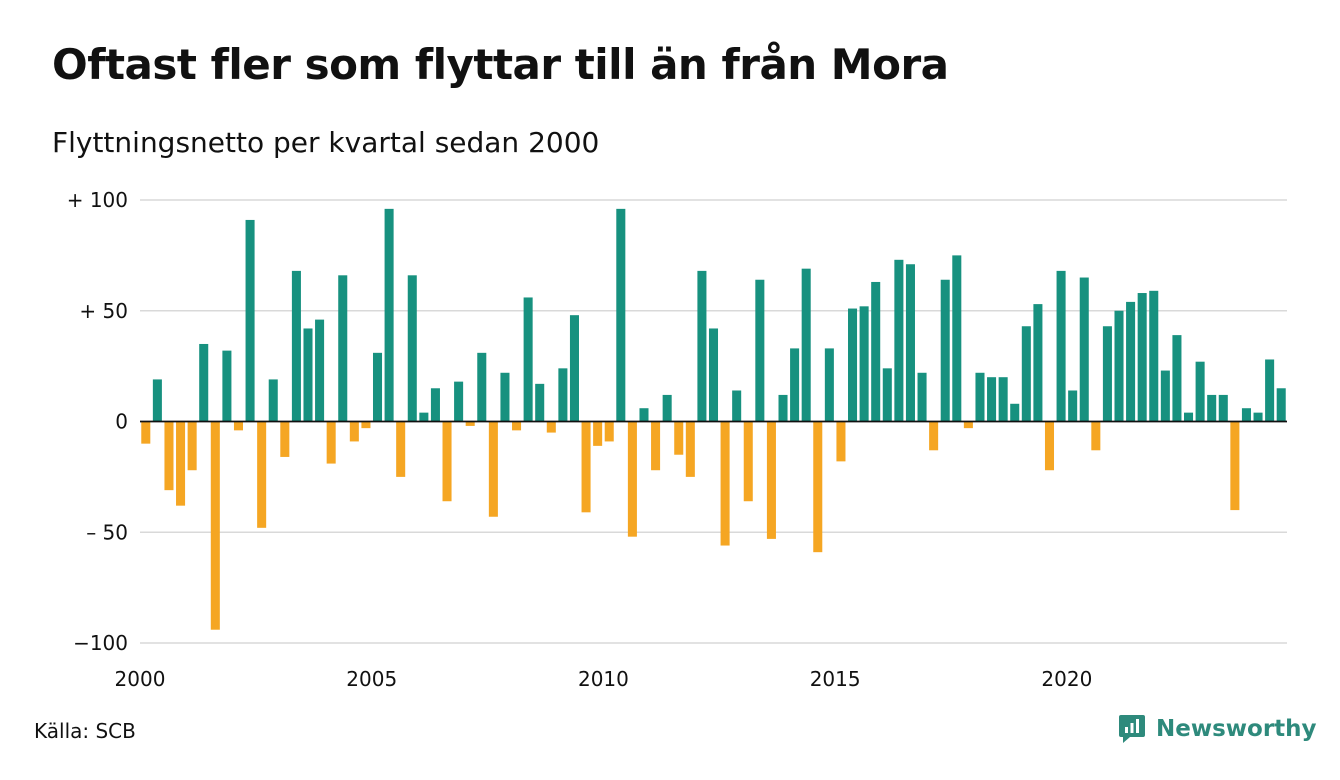 The width and height of the screenshot is (1340, 780). Describe the element at coordinates (1236, 729) in the screenshot. I see `brand-name: Newsworthy` at that location.